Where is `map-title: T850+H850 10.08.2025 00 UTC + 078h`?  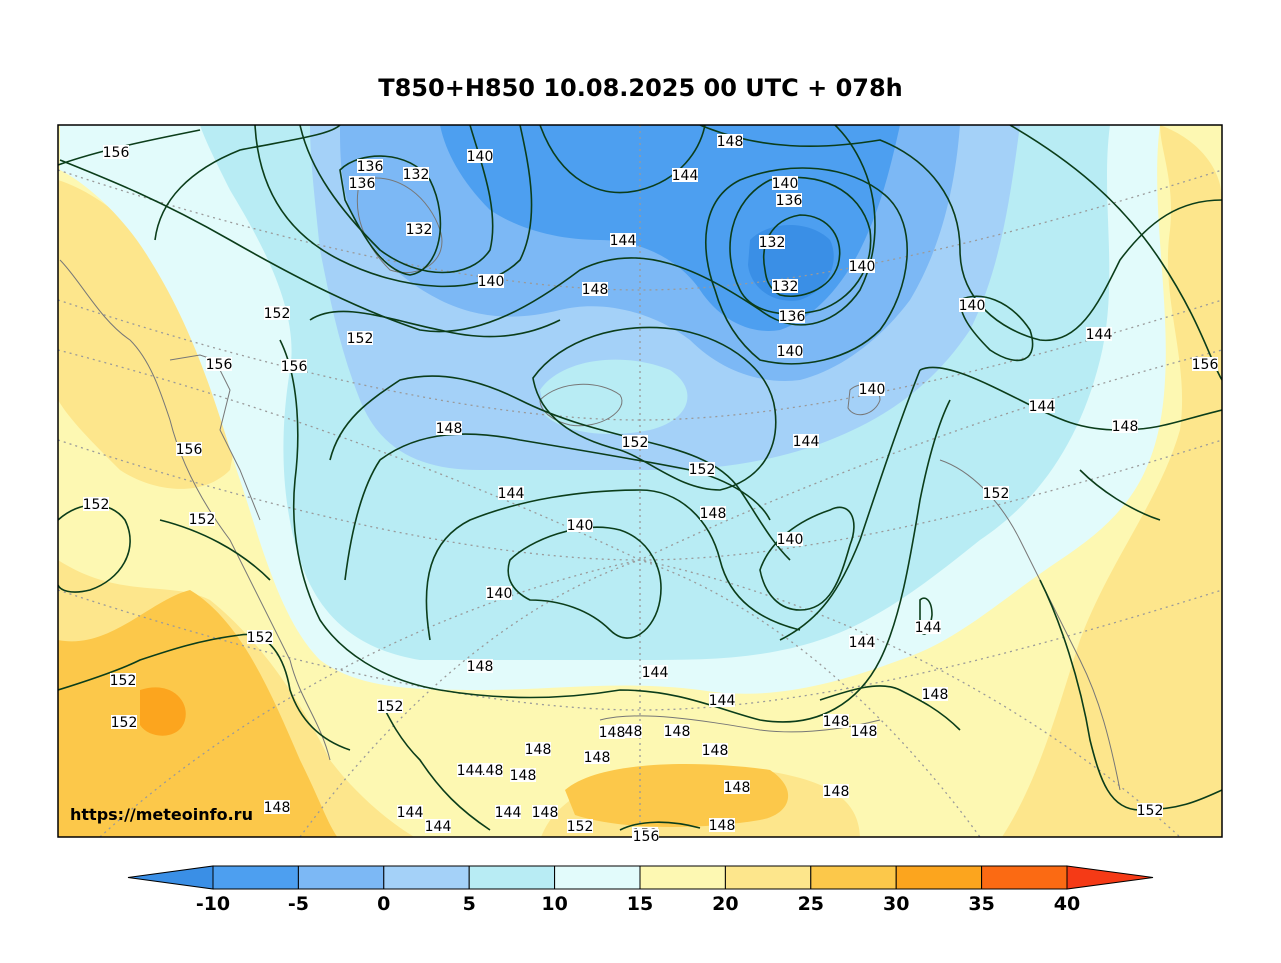 map-title: T850+H850 10.08.2025 00 UTC + 078h is located at coordinates (640, 88).